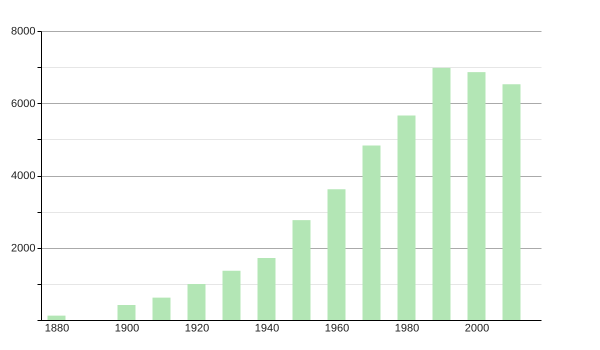  What do you see at coordinates (23, 32) in the screenshot?
I see `y-tick-label: 8000` at bounding box center [23, 32].